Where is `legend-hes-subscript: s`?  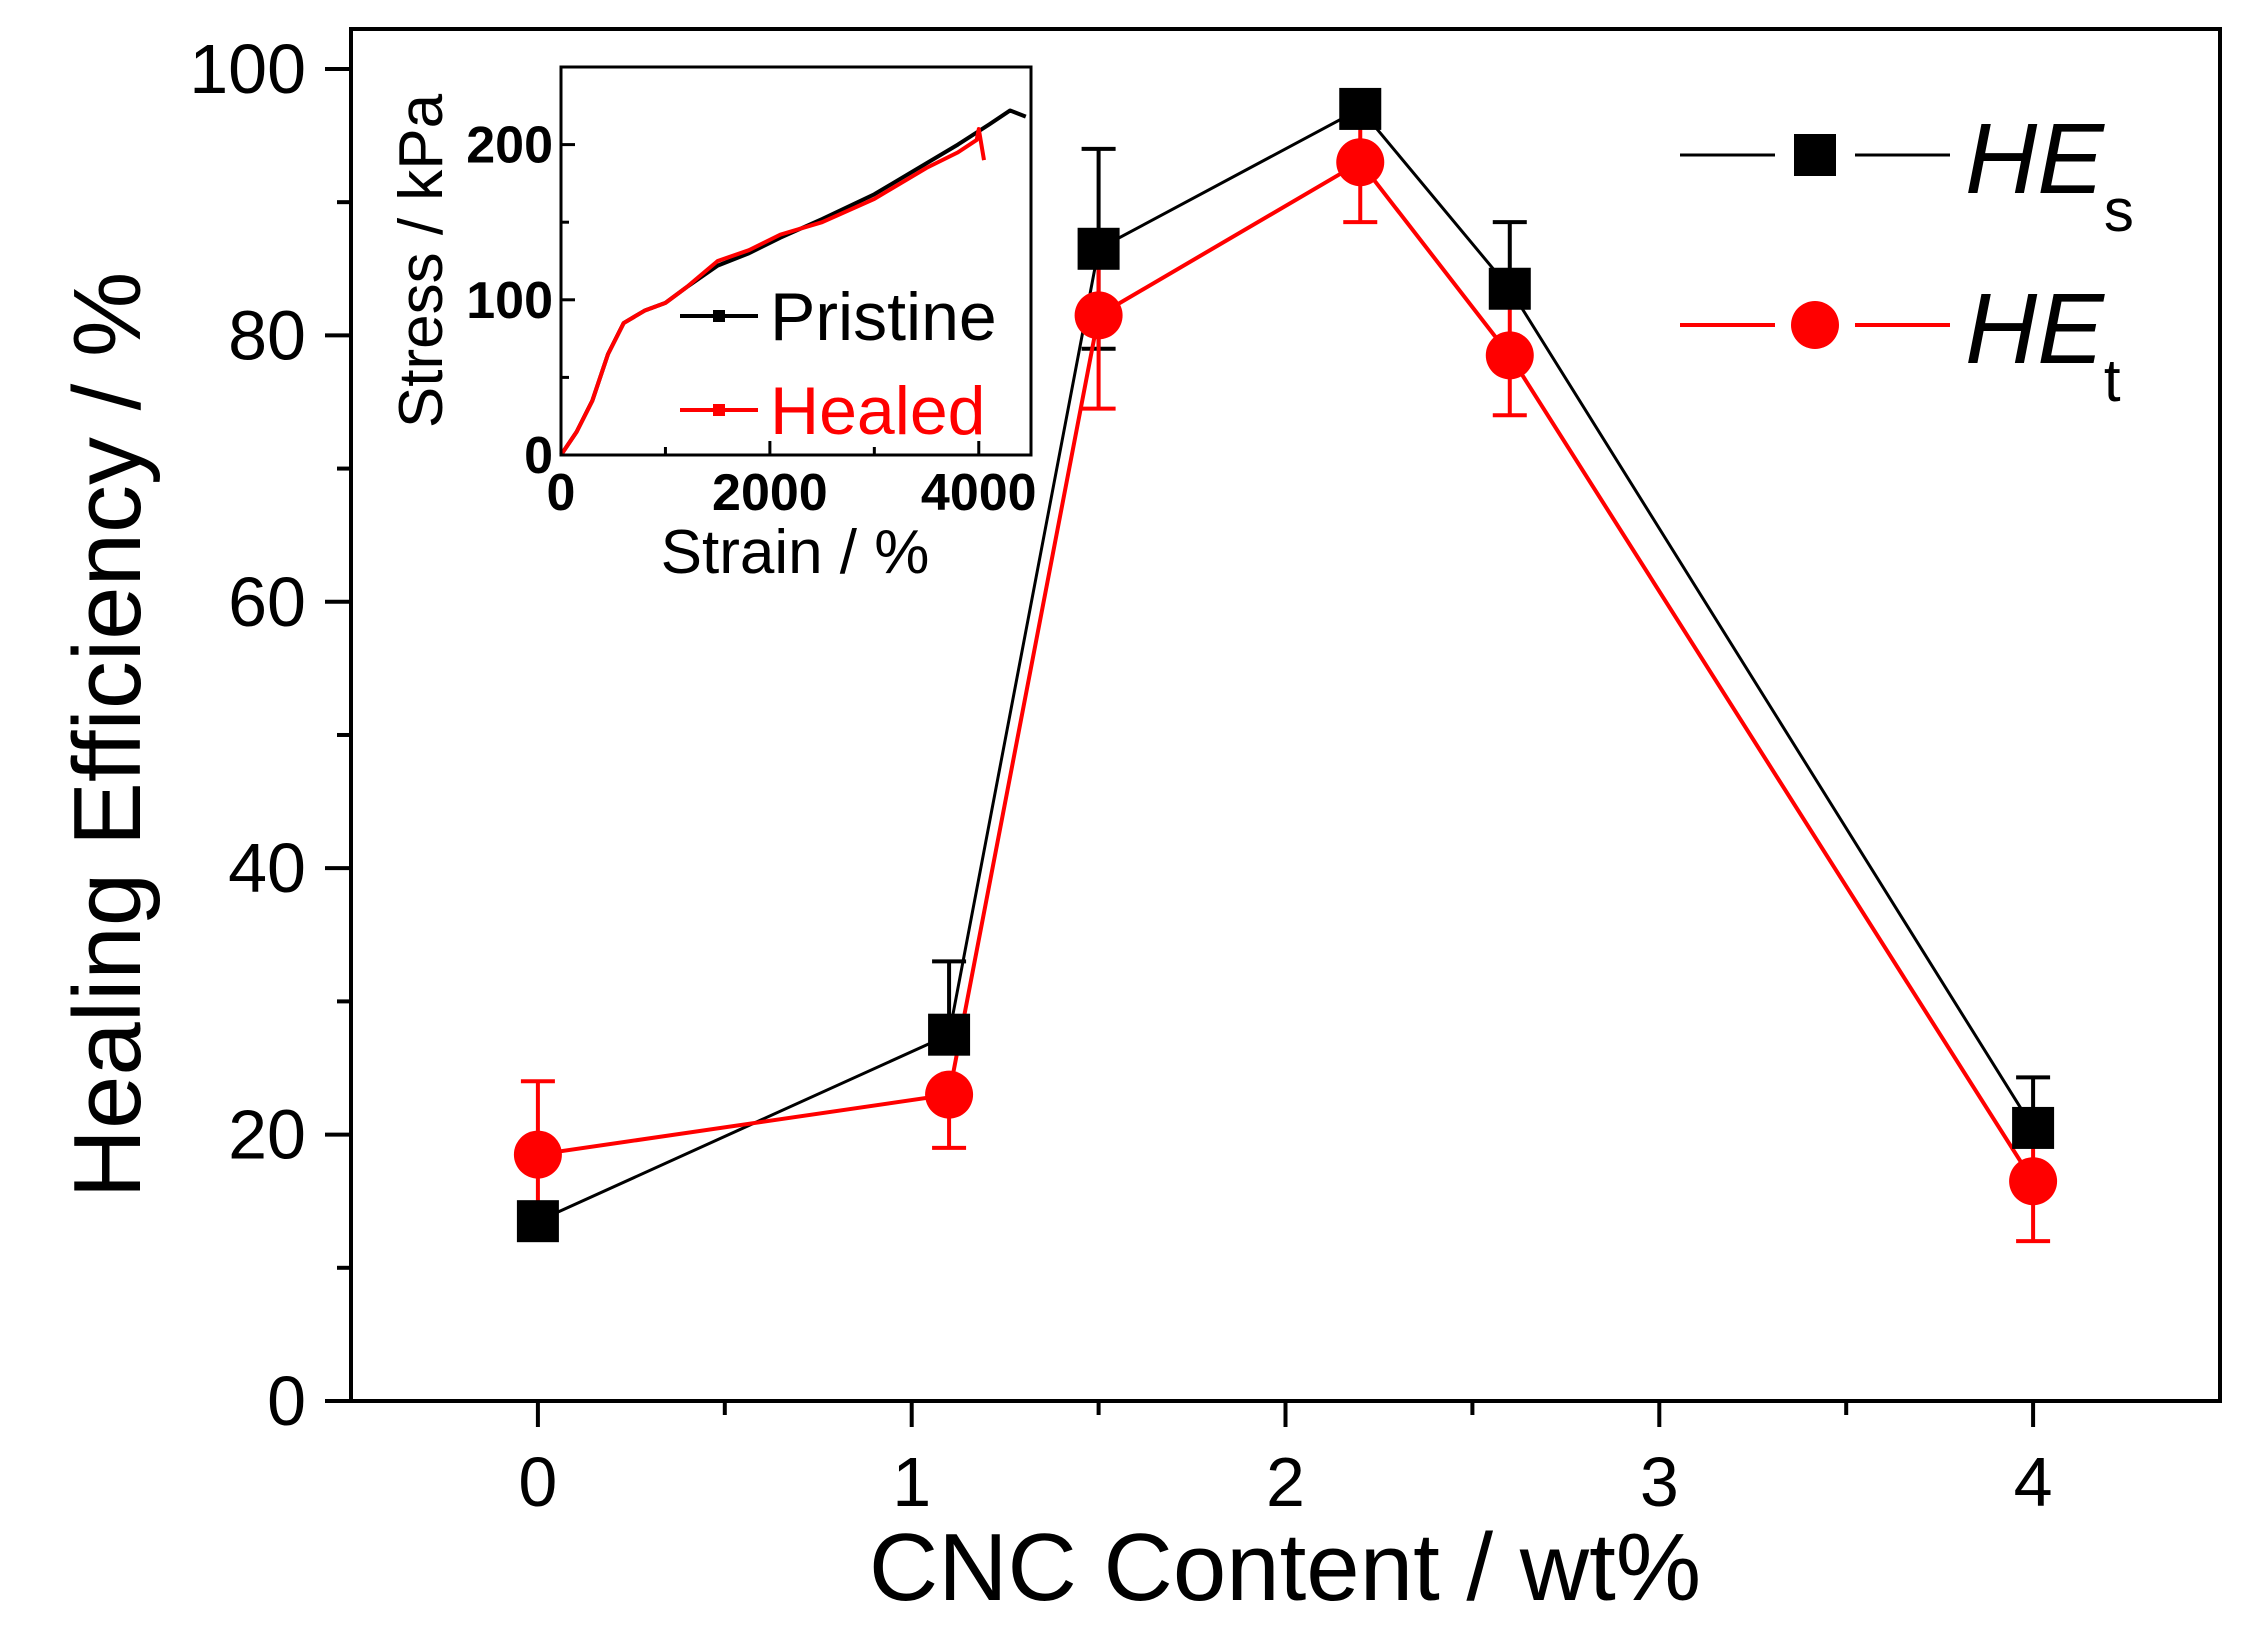
legend-hes-subscript: s is located at coordinates (2119, 210).